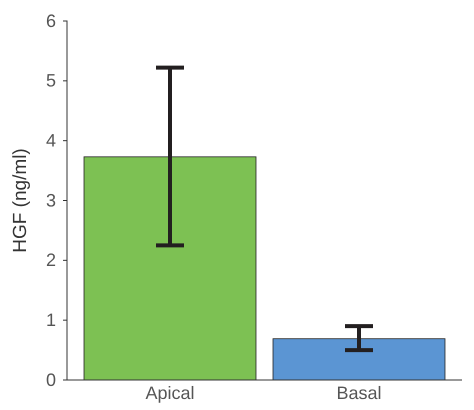  What do you see at coordinates (51, 320) in the screenshot?
I see `y-tick-label: 1` at bounding box center [51, 320].